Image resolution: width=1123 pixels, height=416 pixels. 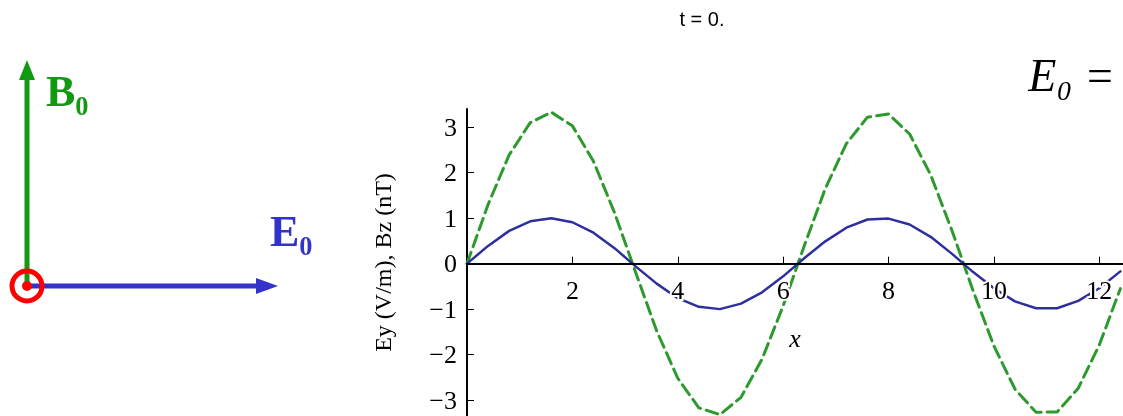 I want to click on text: E₀ =, so click(x=1071, y=75).